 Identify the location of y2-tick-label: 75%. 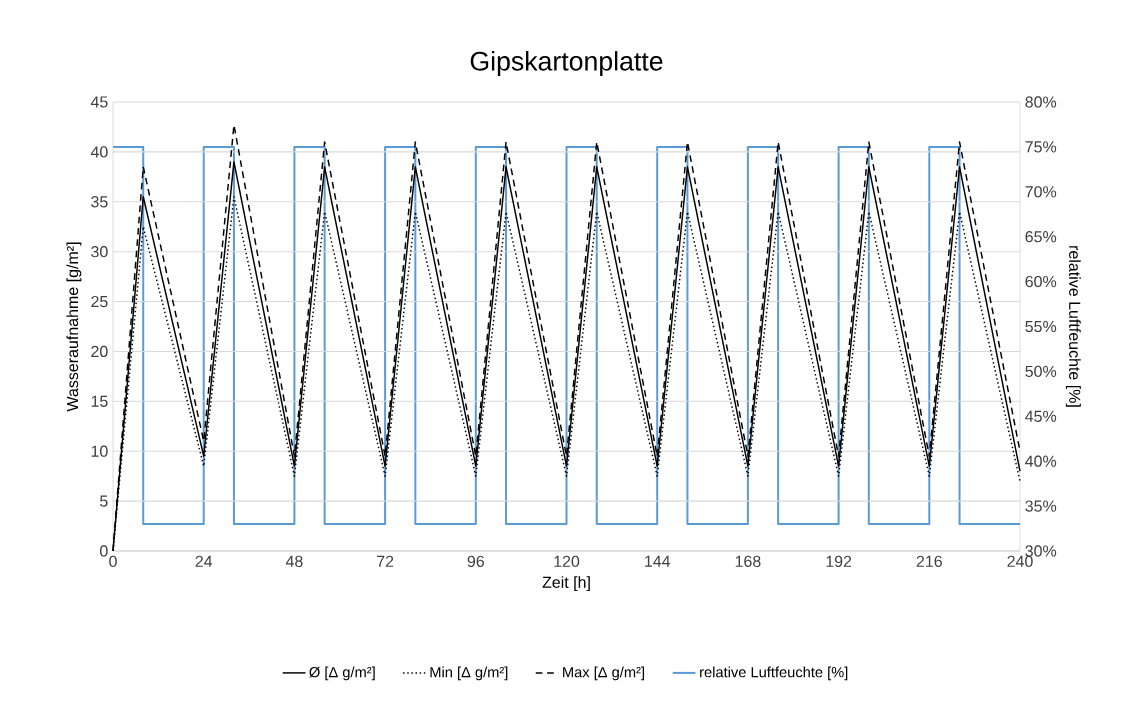
(1041, 147).